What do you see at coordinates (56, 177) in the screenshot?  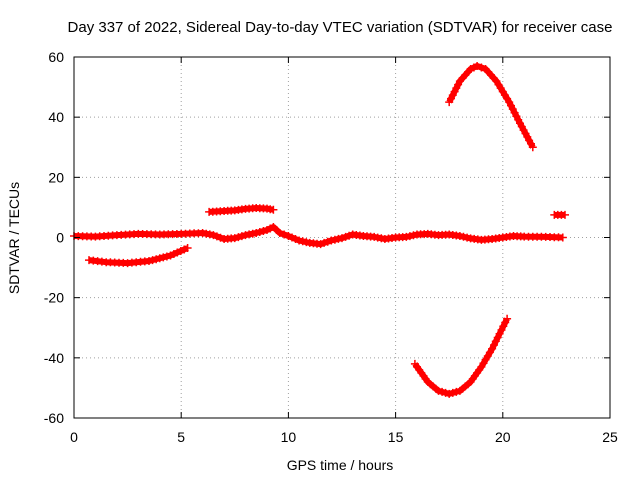 I see `y-tick-label: 20` at bounding box center [56, 177].